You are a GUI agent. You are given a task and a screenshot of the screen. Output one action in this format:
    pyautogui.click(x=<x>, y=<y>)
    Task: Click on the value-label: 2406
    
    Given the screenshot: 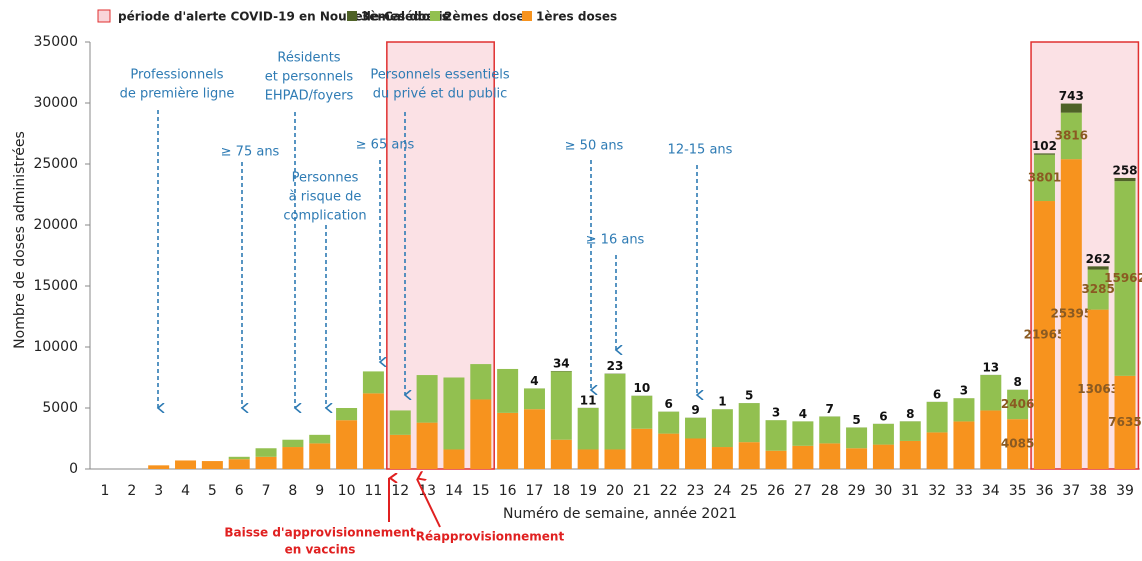 What is the action you would take?
    pyautogui.click(x=1017, y=404)
    